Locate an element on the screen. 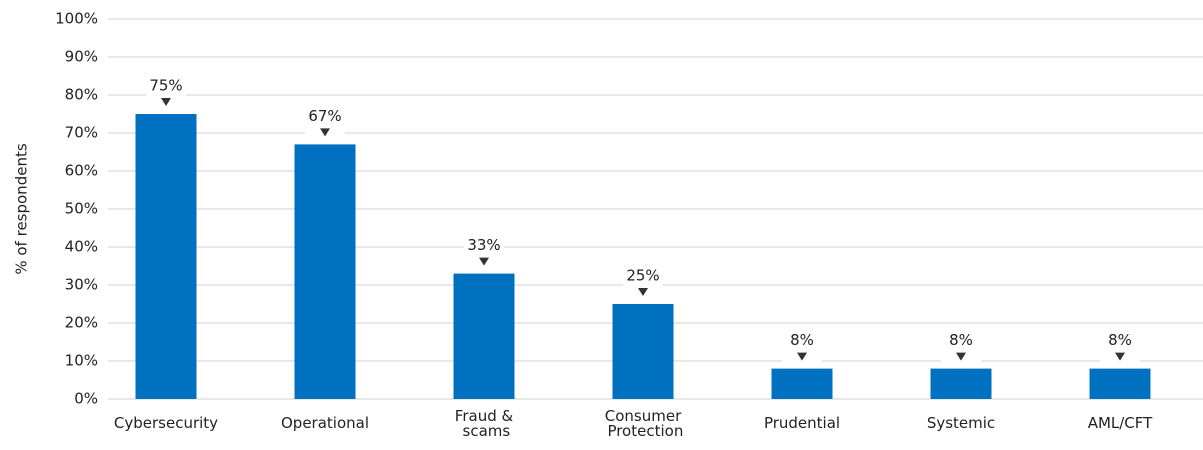  y-tick-label: 80% is located at coordinates (81, 95).